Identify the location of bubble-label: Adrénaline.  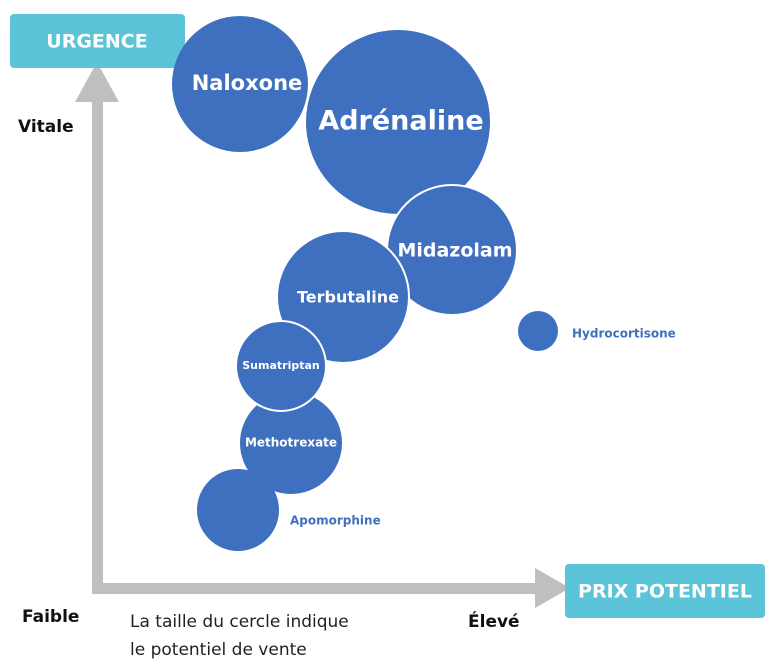
(400, 121).